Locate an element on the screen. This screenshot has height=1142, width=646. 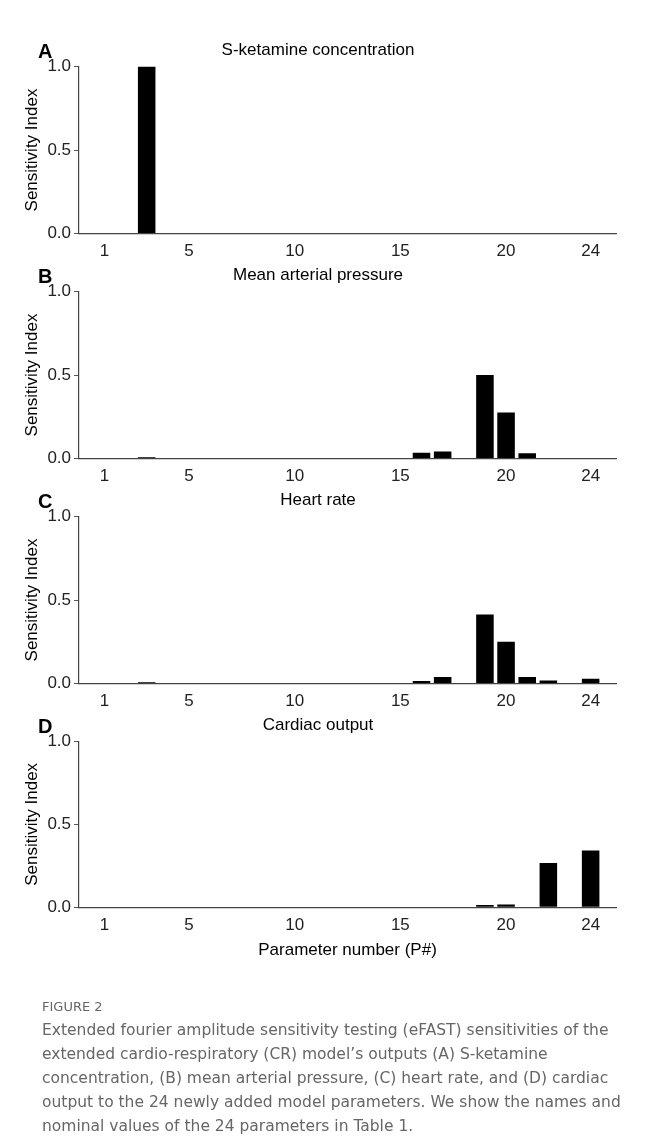
chart-title: Cardiac output is located at coordinates (318, 724).